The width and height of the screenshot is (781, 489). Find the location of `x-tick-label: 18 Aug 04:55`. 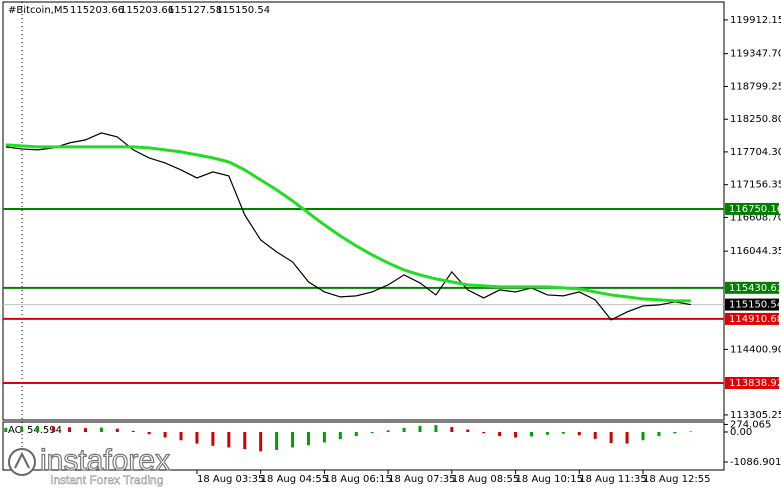

x-tick-label: 18 Aug 04:55 is located at coordinates (294, 479).